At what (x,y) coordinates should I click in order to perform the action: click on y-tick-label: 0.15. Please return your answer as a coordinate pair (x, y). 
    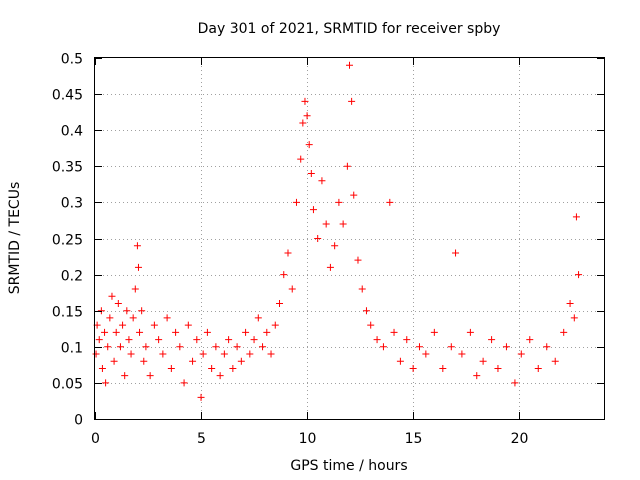
    Looking at the image, I should click on (67, 313).